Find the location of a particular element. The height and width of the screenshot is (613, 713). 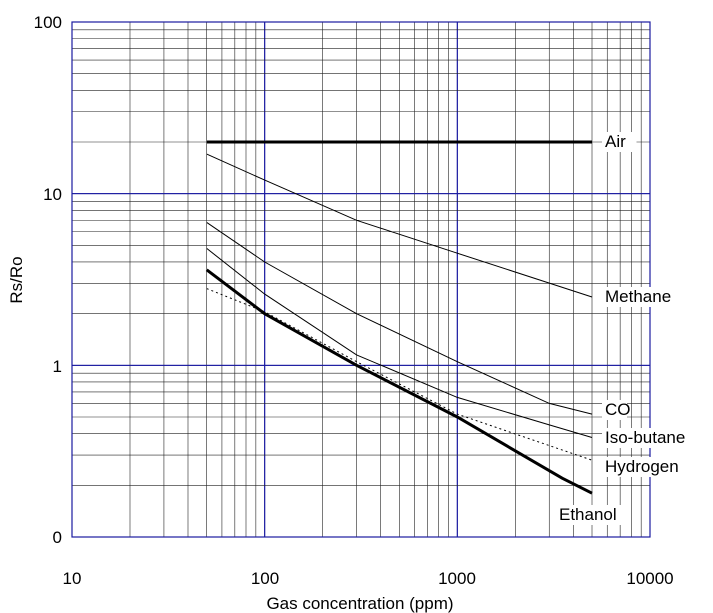

series-label-co: CO is located at coordinates (618, 409).